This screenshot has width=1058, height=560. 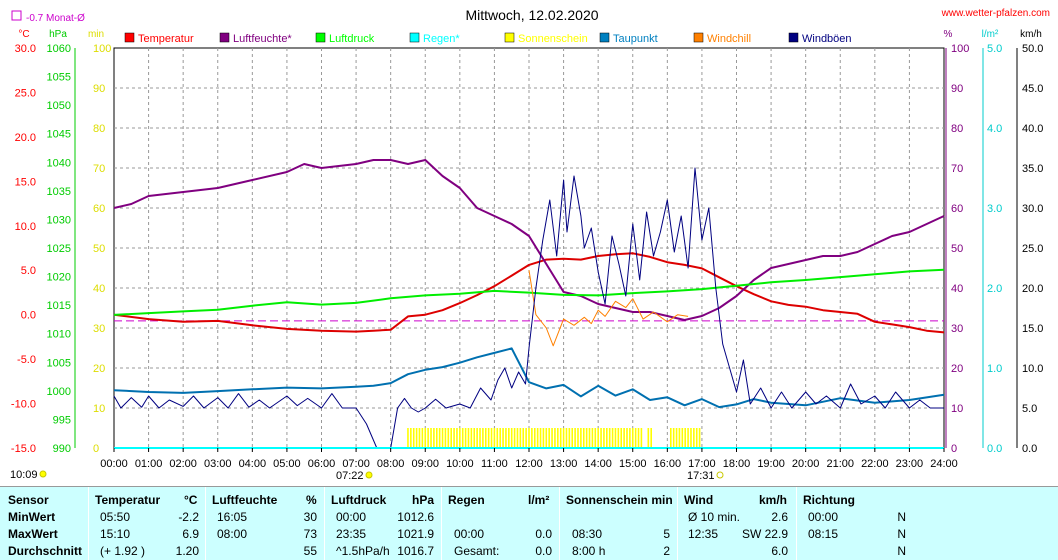 What do you see at coordinates (994, 129) in the screenshot?
I see `rain-tick-label: 4.0` at bounding box center [994, 129].